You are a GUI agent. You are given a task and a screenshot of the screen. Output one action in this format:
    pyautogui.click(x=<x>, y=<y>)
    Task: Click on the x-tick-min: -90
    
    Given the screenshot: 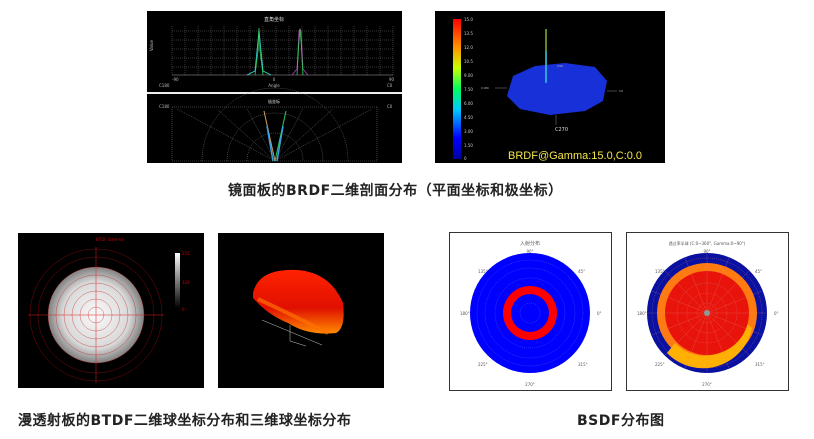 What is the action you would take?
    pyautogui.click(x=175, y=79)
    